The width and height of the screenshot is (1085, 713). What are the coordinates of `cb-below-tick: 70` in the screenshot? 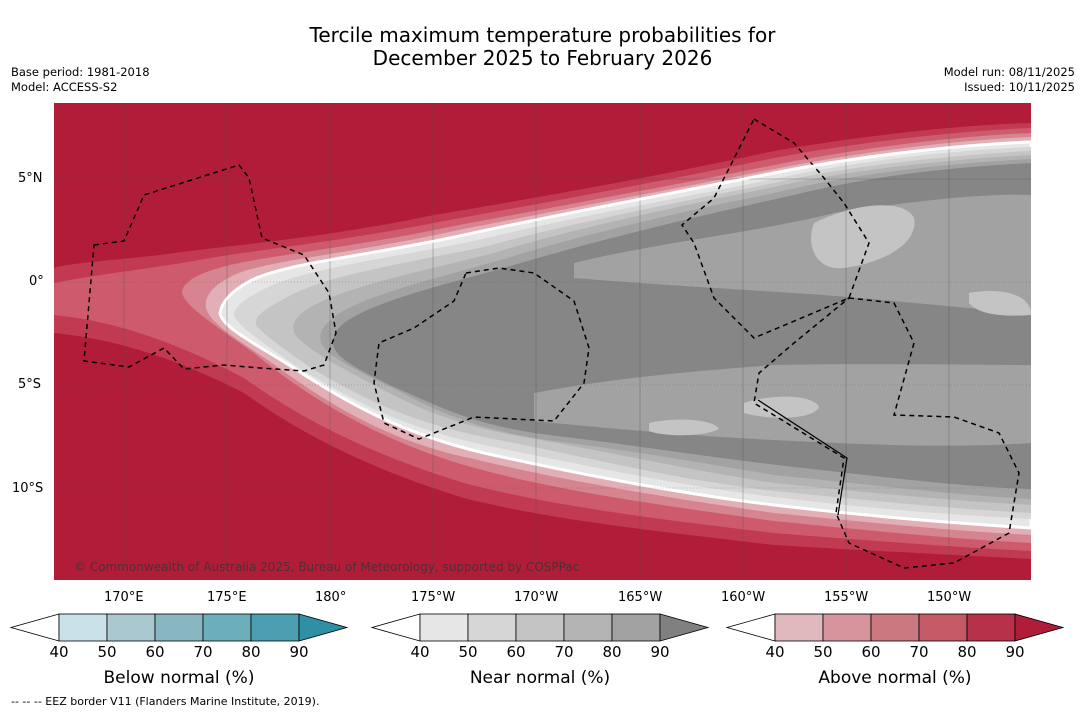 It's located at (203, 652).